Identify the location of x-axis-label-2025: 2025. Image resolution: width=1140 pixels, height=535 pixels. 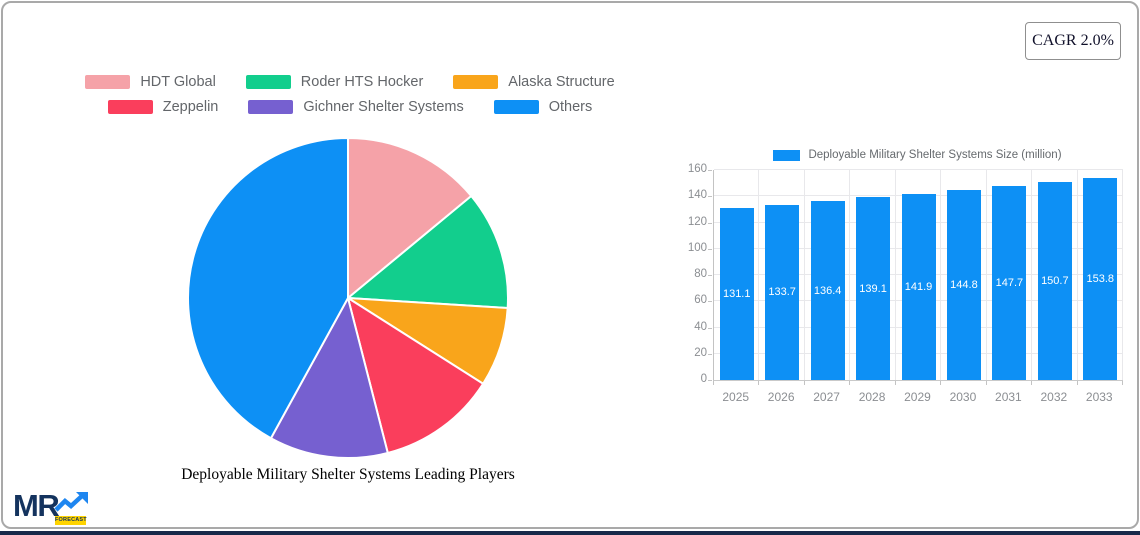
(736, 397).